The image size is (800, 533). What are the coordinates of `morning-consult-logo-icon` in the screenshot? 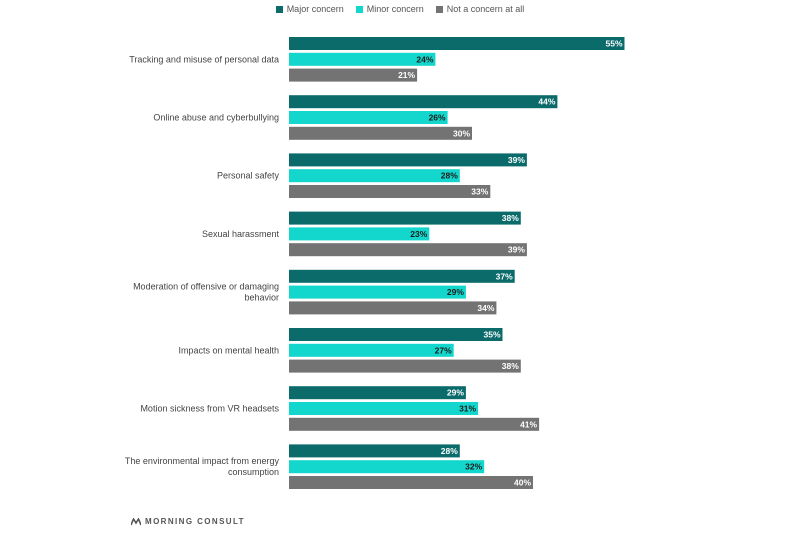 It's located at (136, 521).